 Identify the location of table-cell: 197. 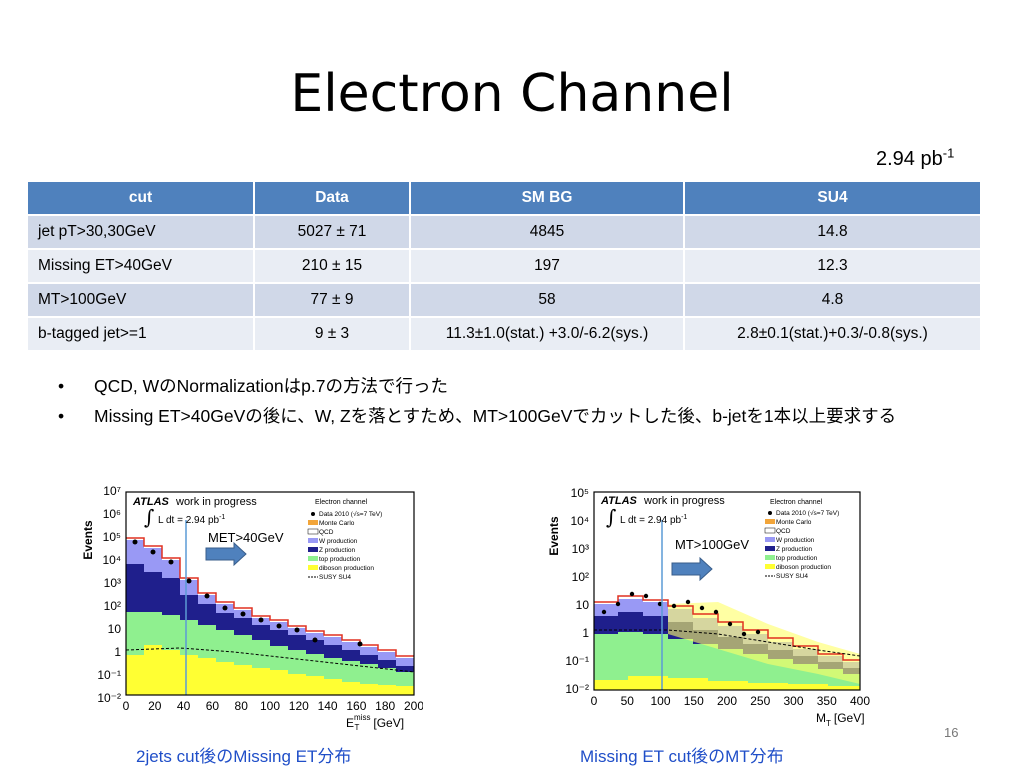
(547, 265).